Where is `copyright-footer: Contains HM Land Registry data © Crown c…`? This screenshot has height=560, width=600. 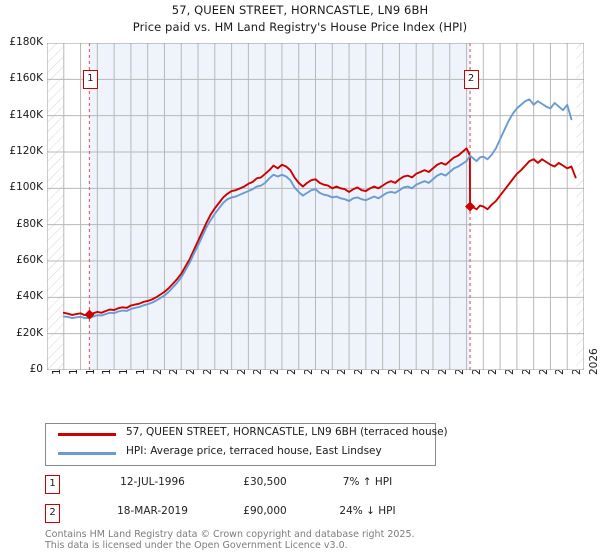
copyright-footer: Contains HM Land Registry data © Crown c… is located at coordinates (230, 540).